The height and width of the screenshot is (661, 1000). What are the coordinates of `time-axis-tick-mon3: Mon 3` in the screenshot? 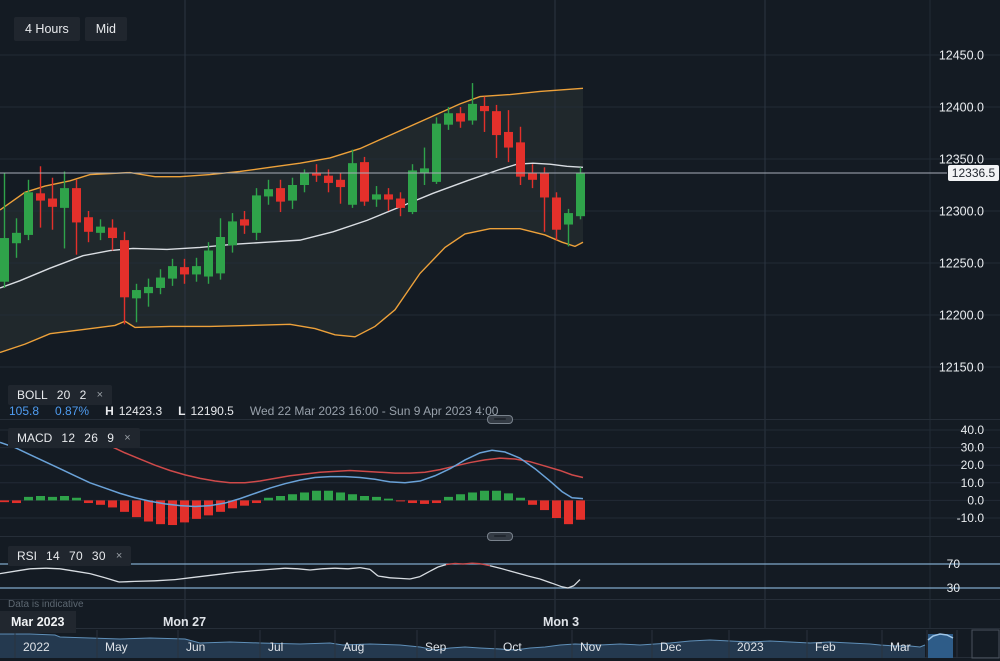 It's located at (561, 622).